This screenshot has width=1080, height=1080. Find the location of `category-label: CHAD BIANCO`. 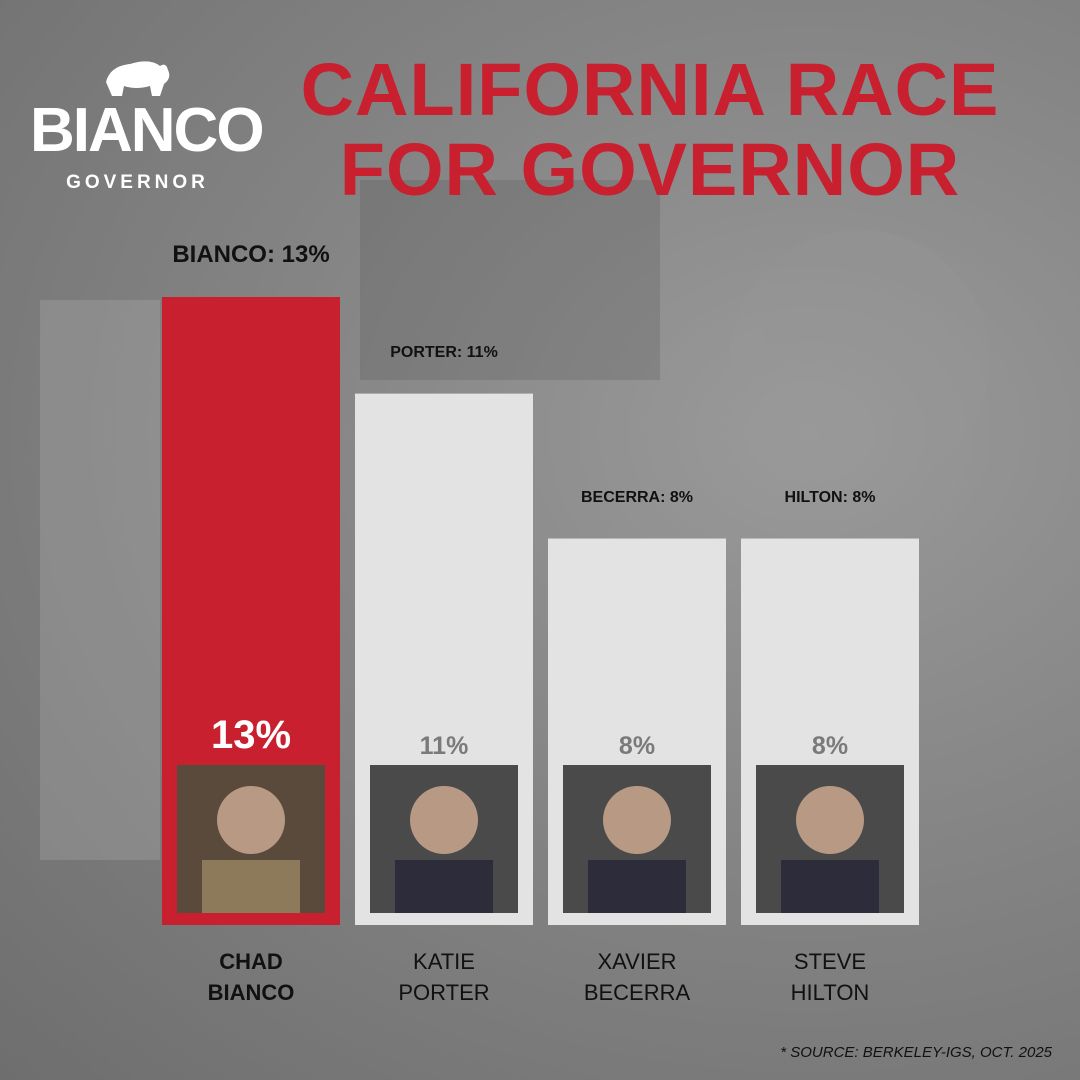

category-label: CHAD BIANCO is located at coordinates (251, 977).